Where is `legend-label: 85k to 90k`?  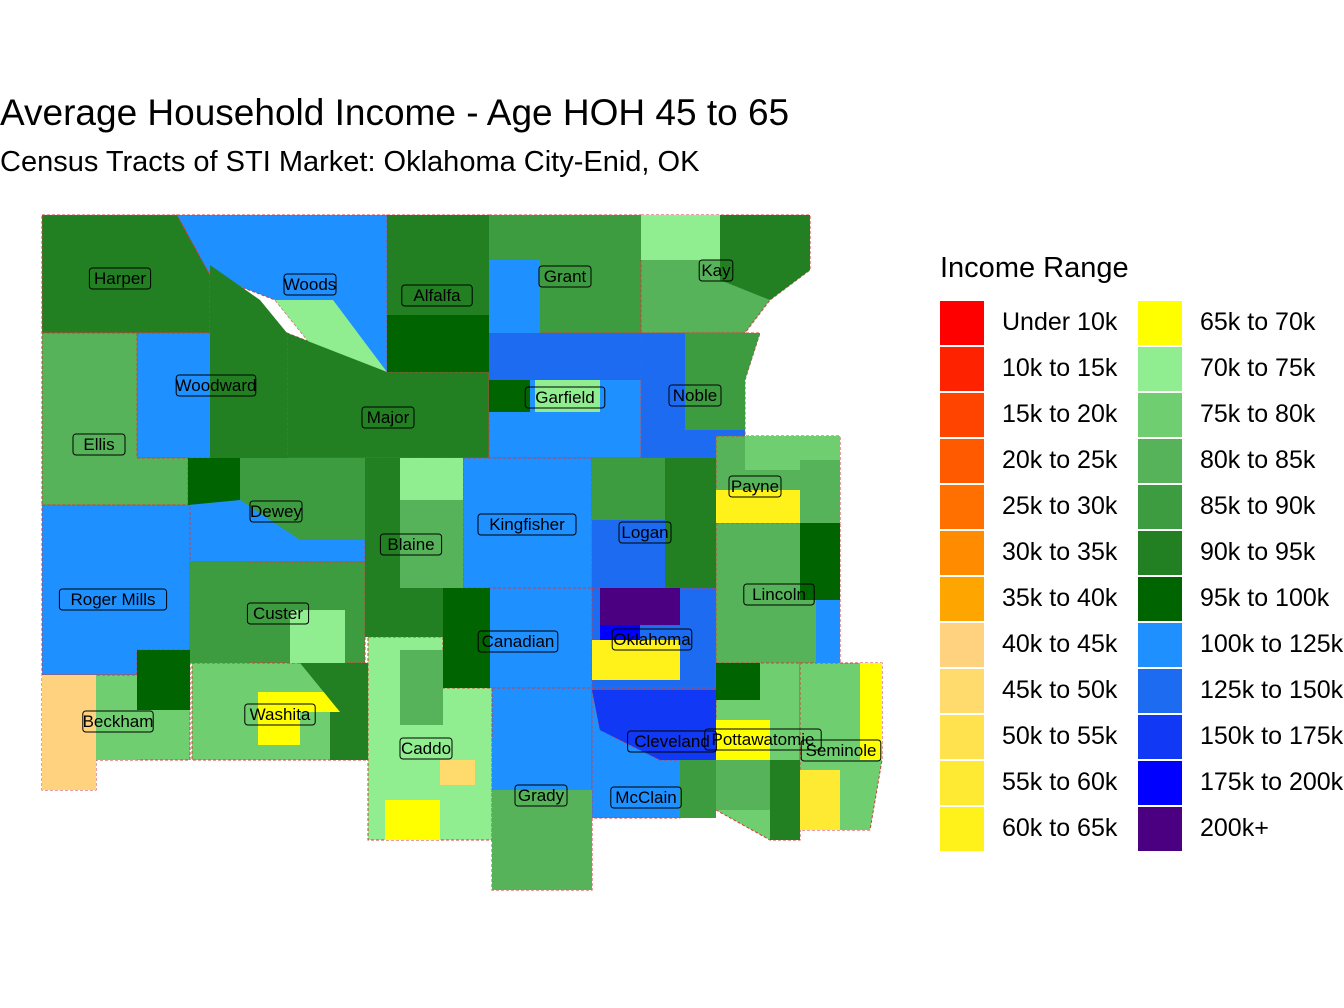 legend-label: 85k to 90k is located at coordinates (1258, 506).